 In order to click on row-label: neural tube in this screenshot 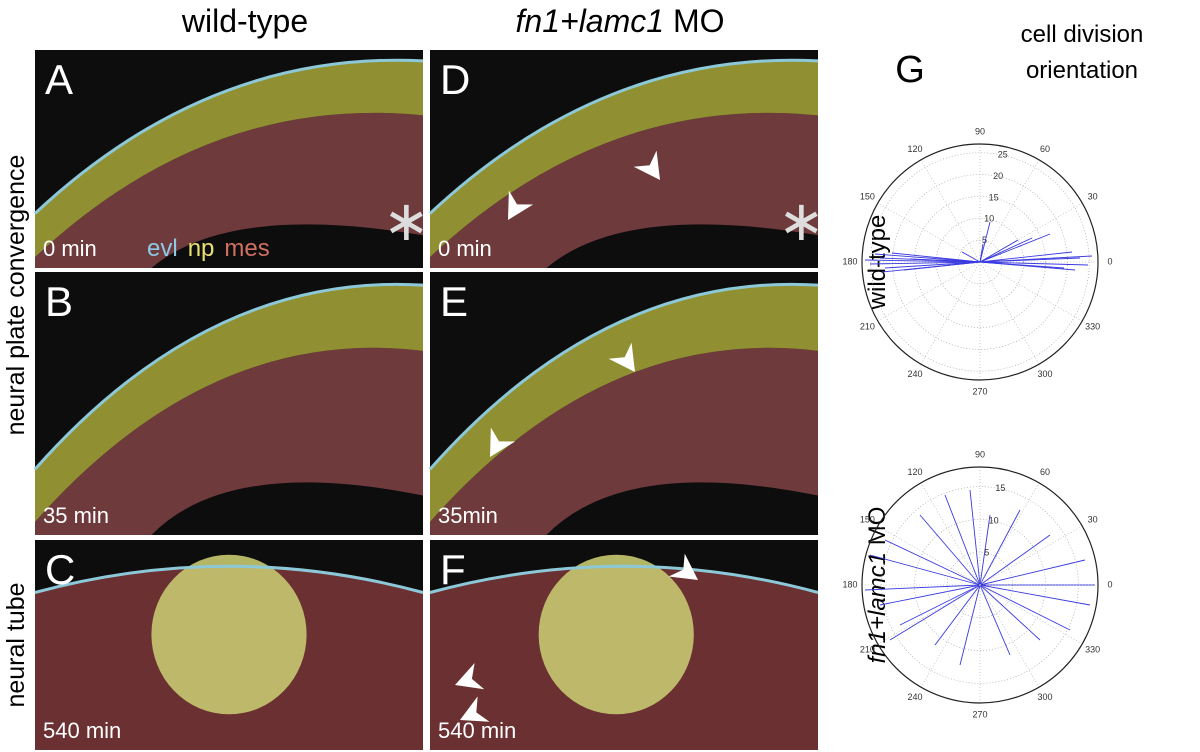, I will do `click(16, 644)`.